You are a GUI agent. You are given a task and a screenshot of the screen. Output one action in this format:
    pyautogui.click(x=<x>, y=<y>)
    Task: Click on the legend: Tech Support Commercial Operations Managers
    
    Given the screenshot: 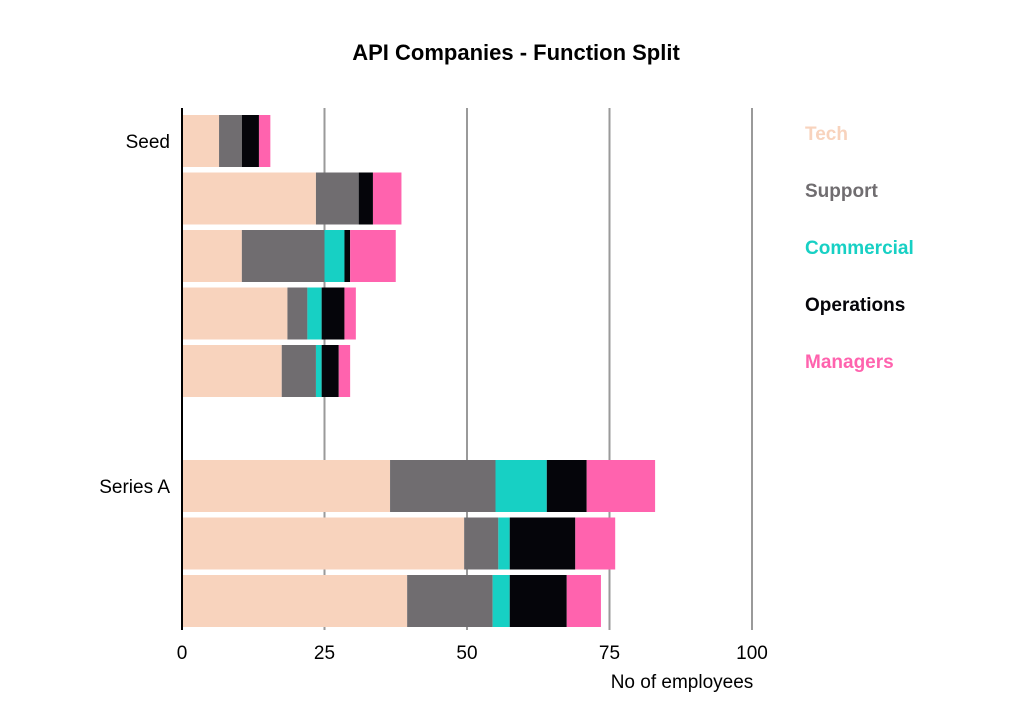 What is the action you would take?
    pyautogui.click(x=859, y=248)
    